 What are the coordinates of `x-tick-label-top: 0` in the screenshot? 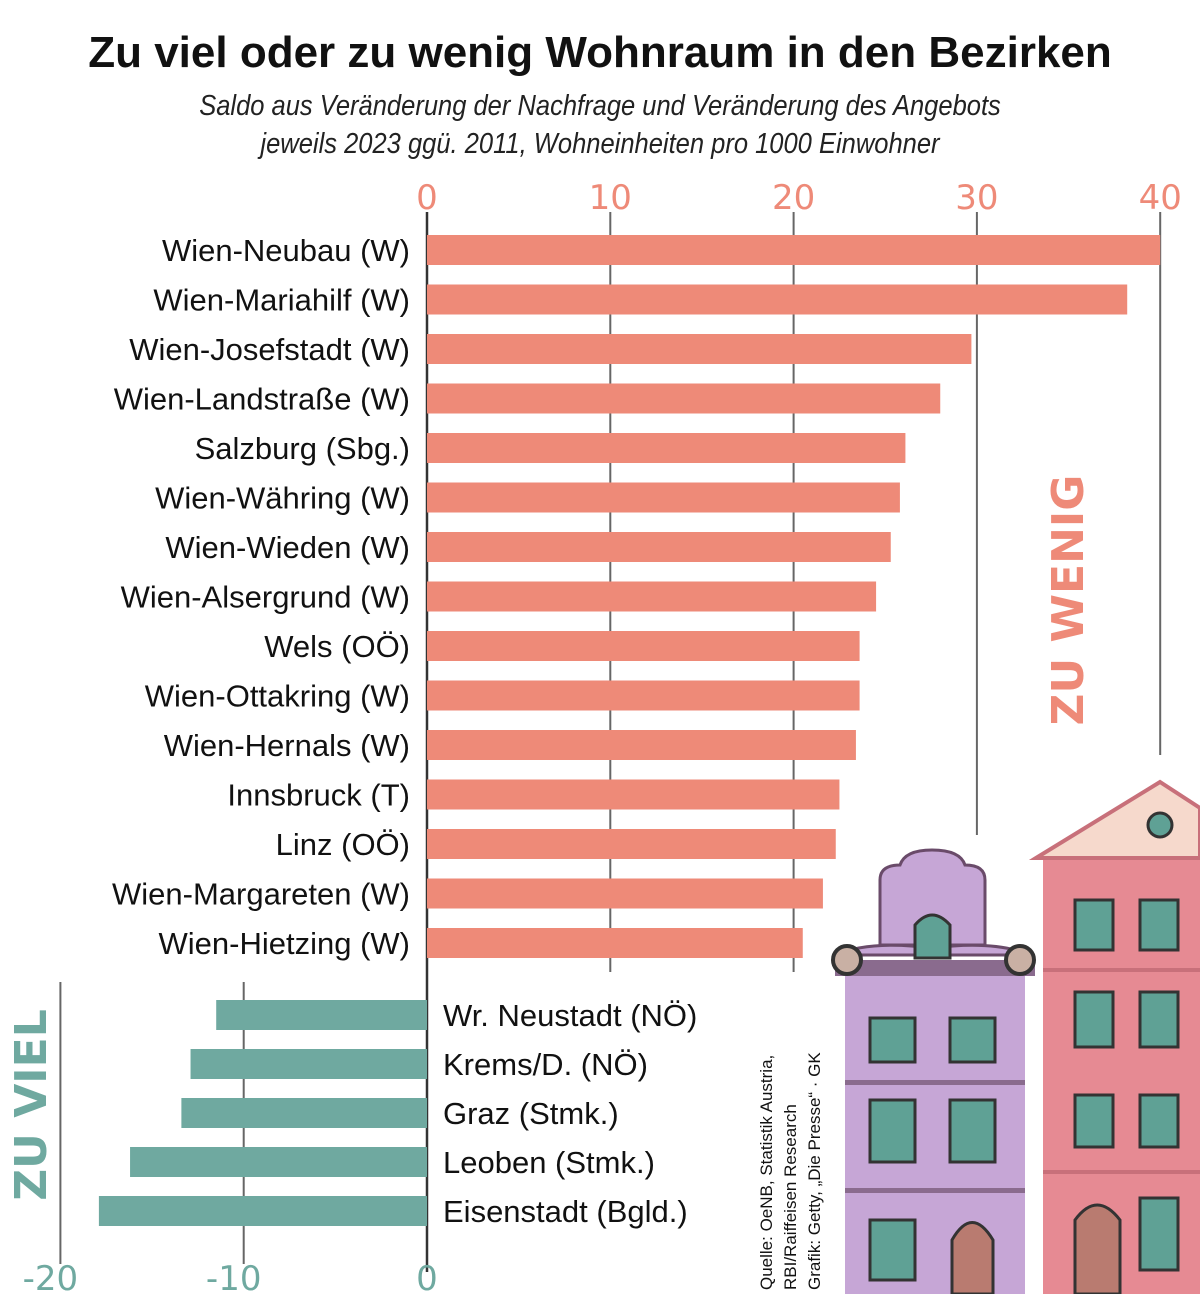 It's located at (427, 198).